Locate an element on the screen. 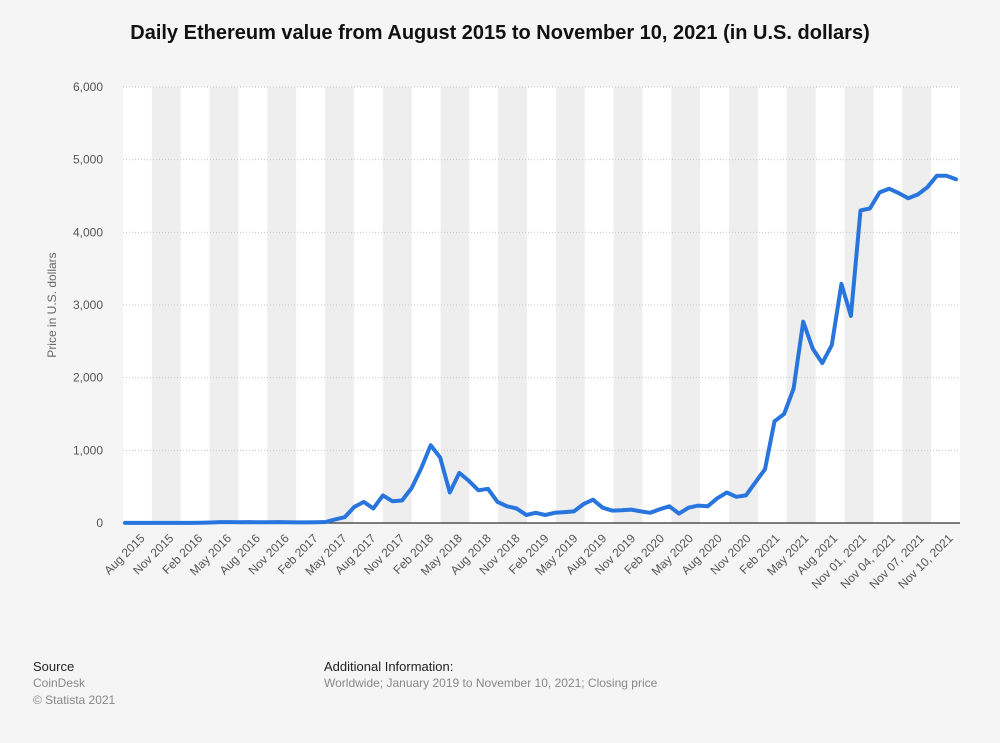  y-tick-label: 0 is located at coordinates (99, 523).